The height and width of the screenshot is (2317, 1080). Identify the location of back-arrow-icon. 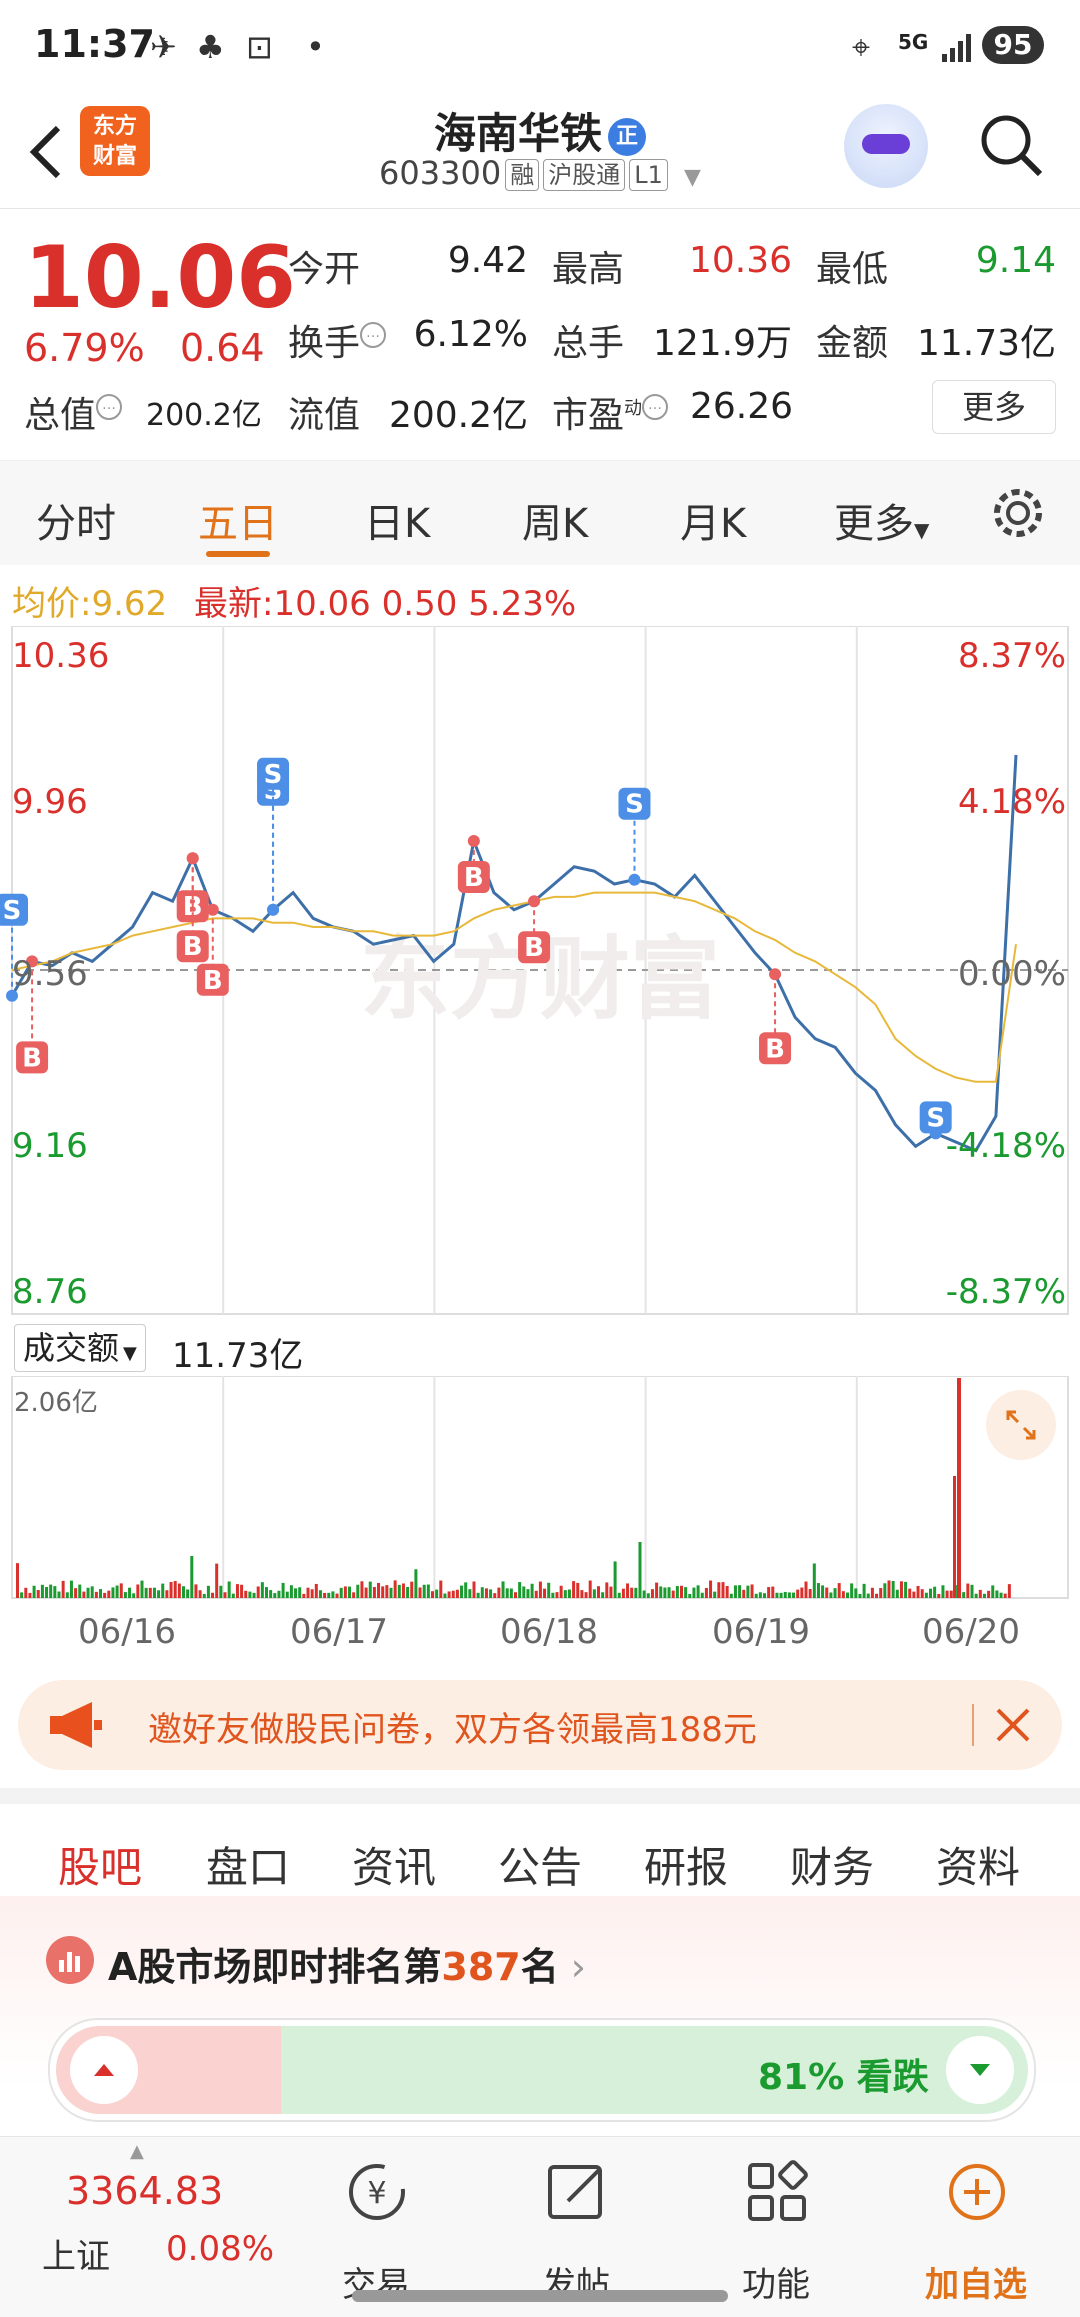
(45, 152).